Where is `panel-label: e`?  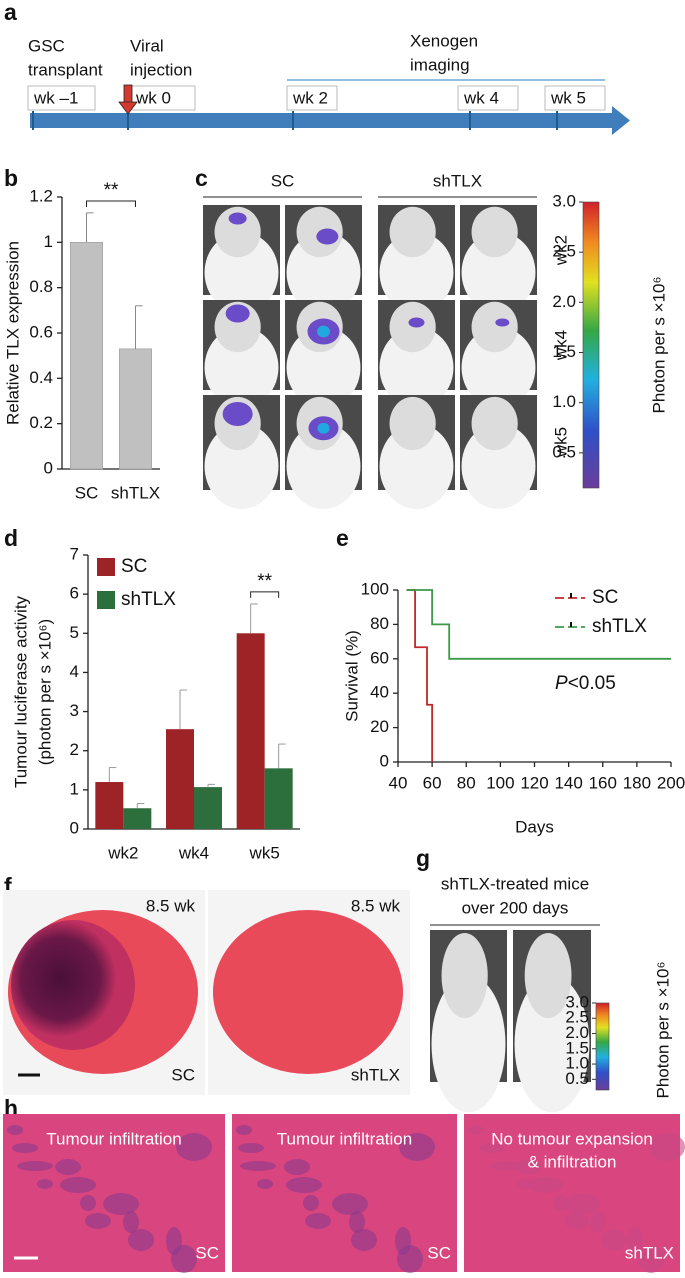 panel-label: e is located at coordinates (342, 538).